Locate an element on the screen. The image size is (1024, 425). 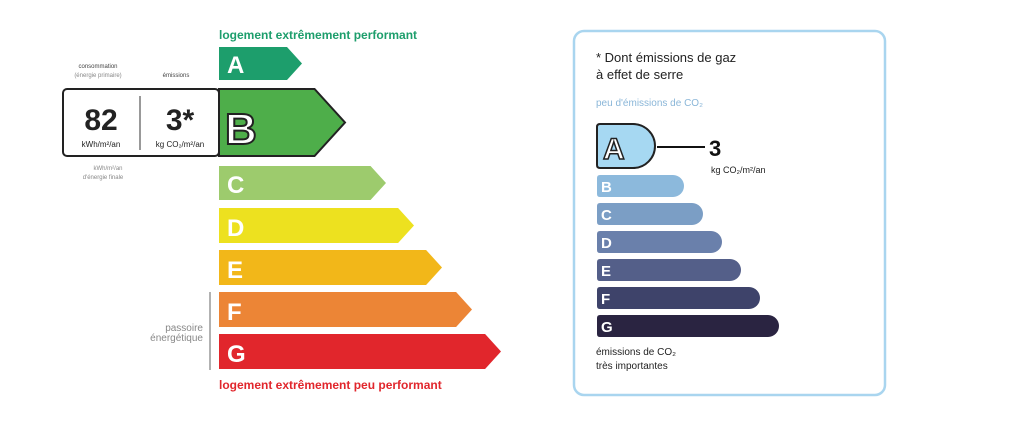
ges-title-2: à effet de serre is located at coordinates (639, 74).